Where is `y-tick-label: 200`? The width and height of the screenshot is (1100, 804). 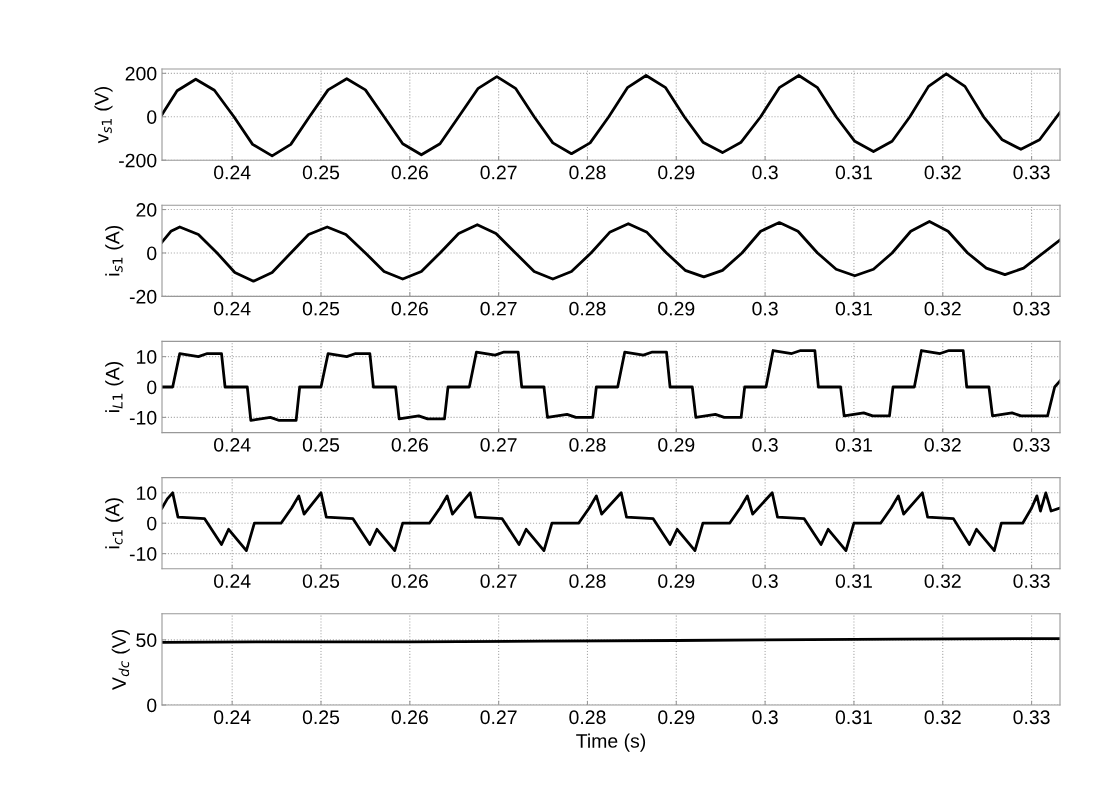 y-tick-label: 200 is located at coordinates (141, 73).